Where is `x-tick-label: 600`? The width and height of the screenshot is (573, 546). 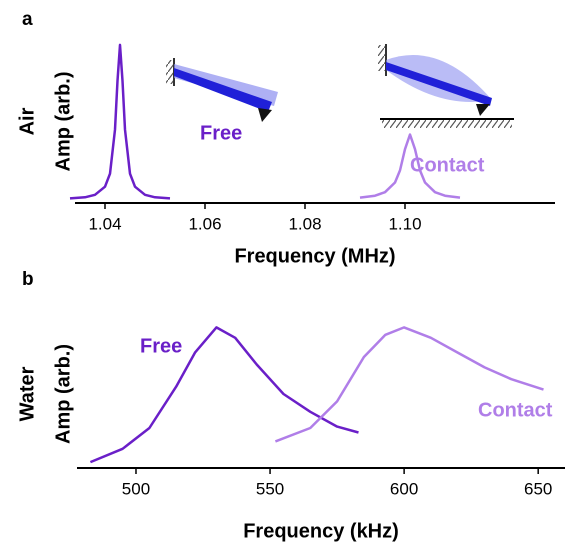
x-tick-label: 600 is located at coordinates (404, 488).